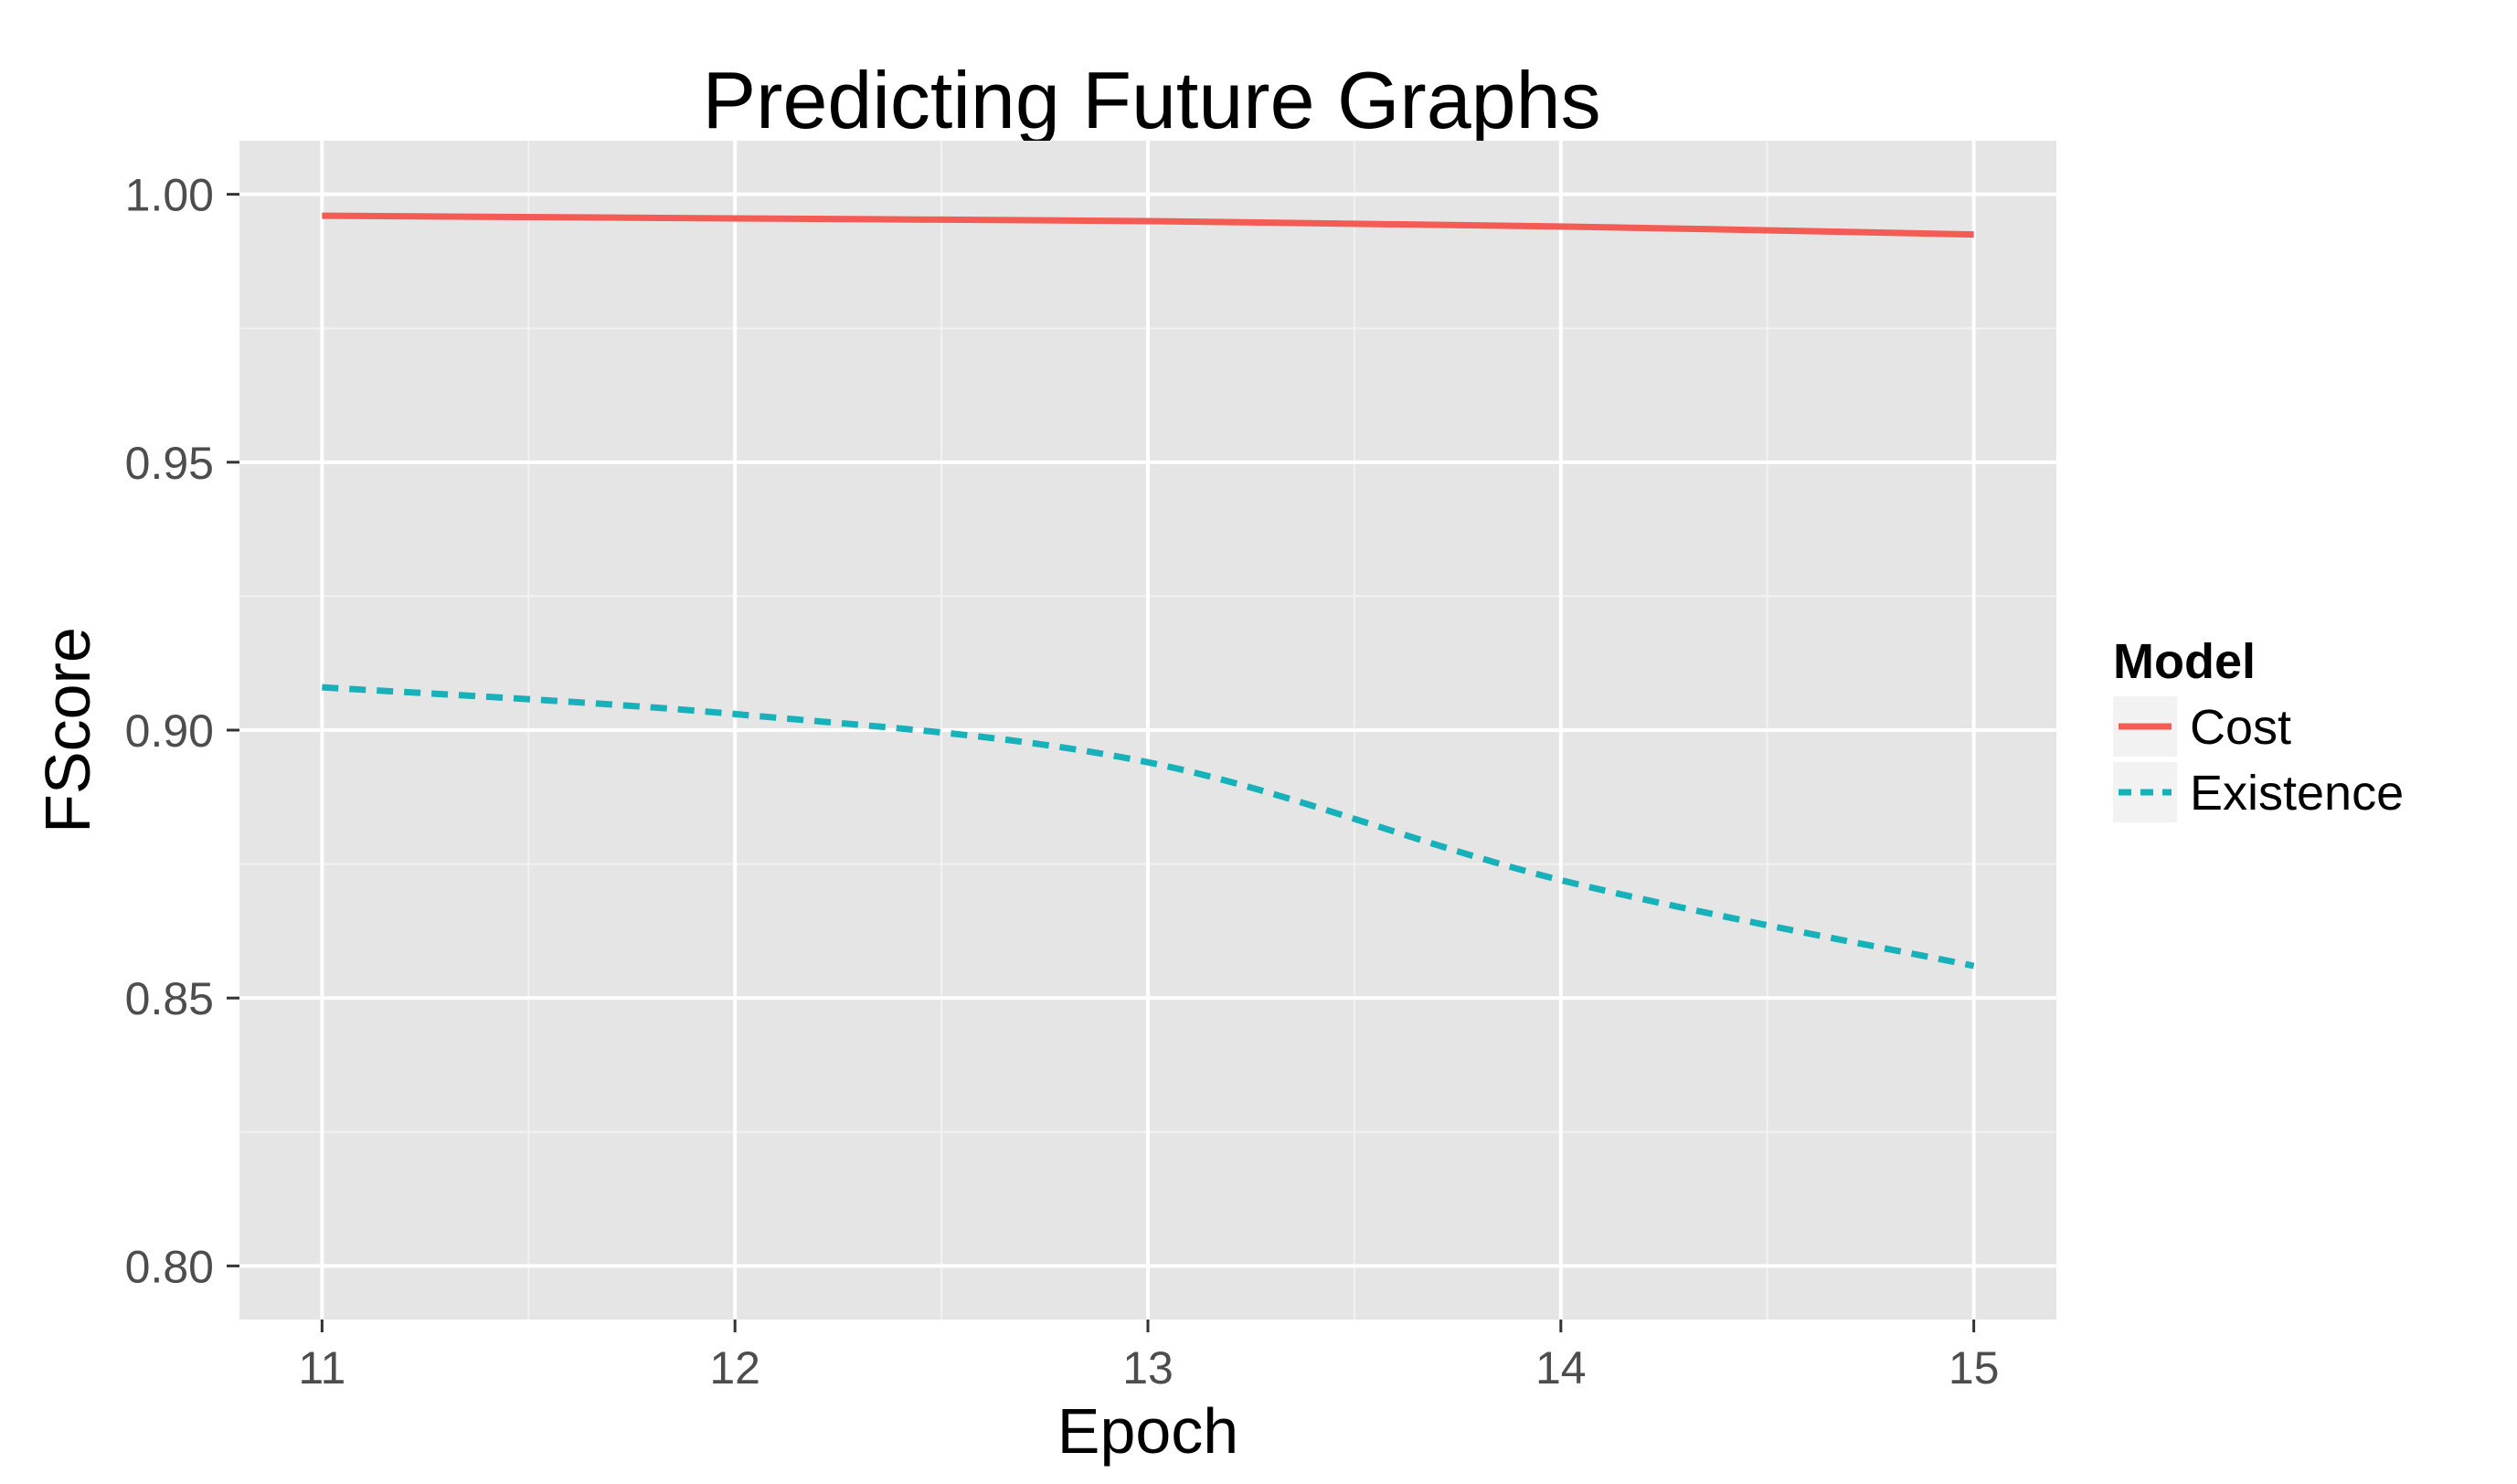  I want to click on x-axis-ticks: 11 12 13 14 15, so click(1148, 1357).